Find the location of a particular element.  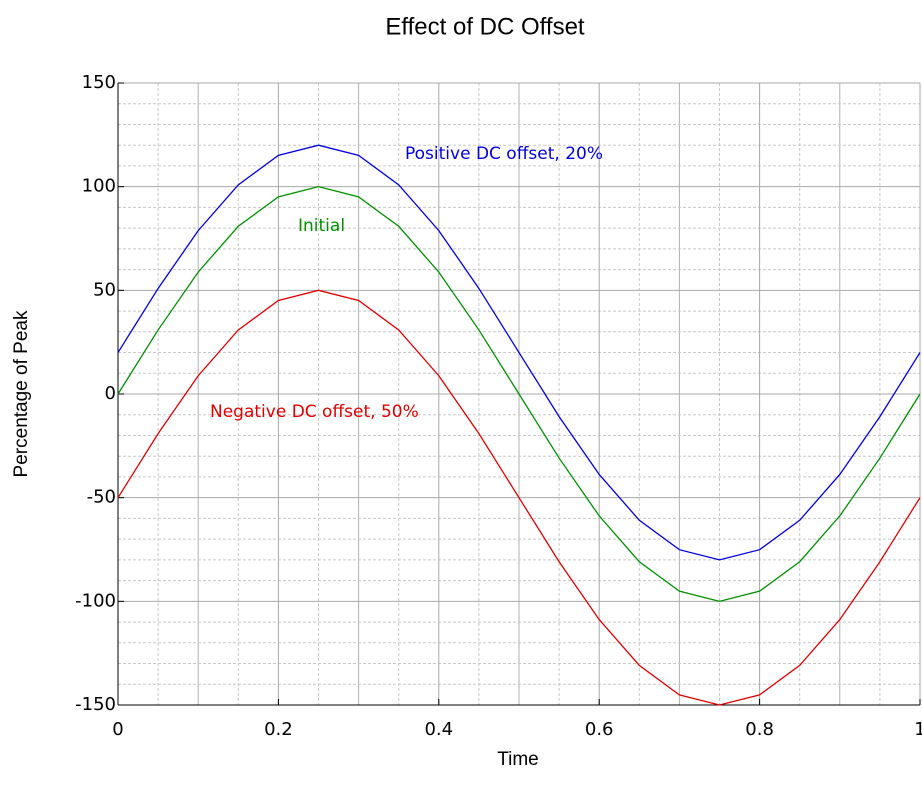

annotation: Positive DC offset, 20% is located at coordinates (504, 154).